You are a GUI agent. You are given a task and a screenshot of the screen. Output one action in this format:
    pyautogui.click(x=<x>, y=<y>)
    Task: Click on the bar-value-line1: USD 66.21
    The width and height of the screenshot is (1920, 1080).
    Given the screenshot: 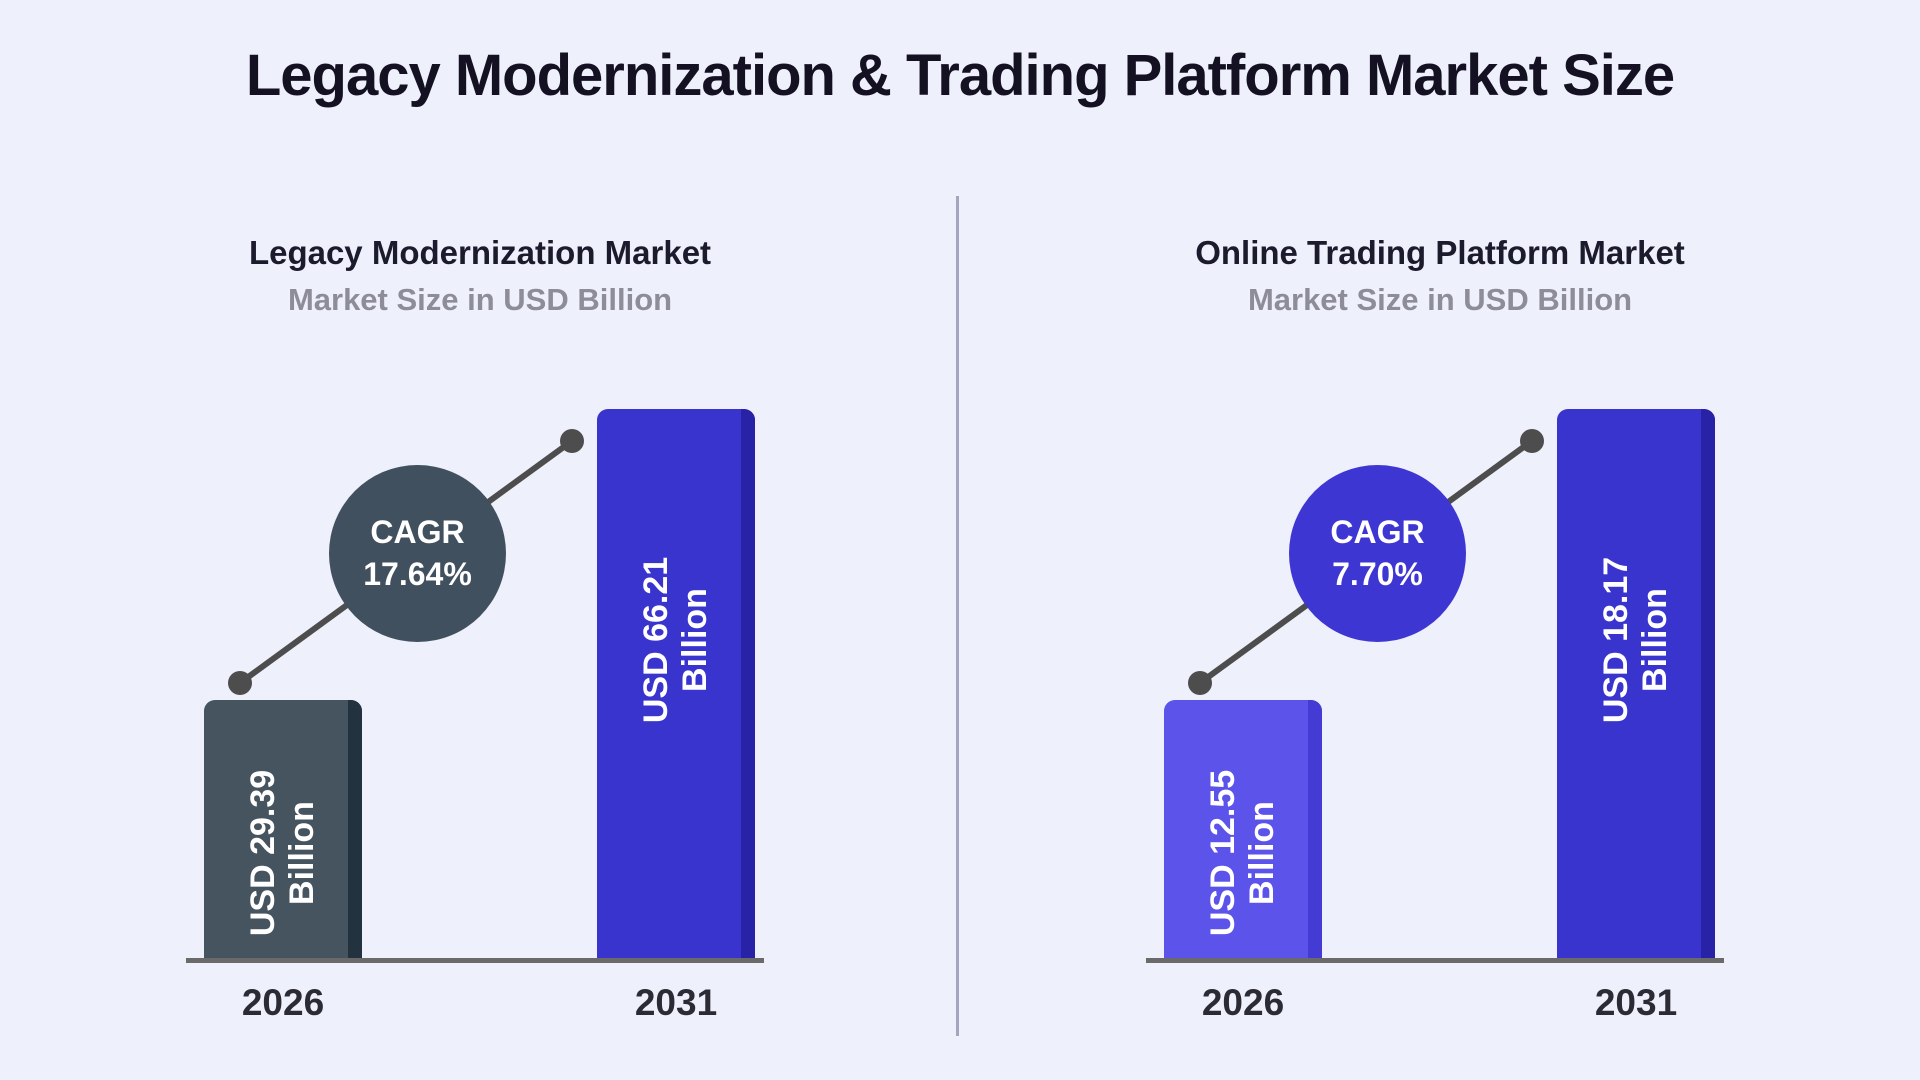 What is the action you would take?
    pyautogui.click(x=655, y=639)
    